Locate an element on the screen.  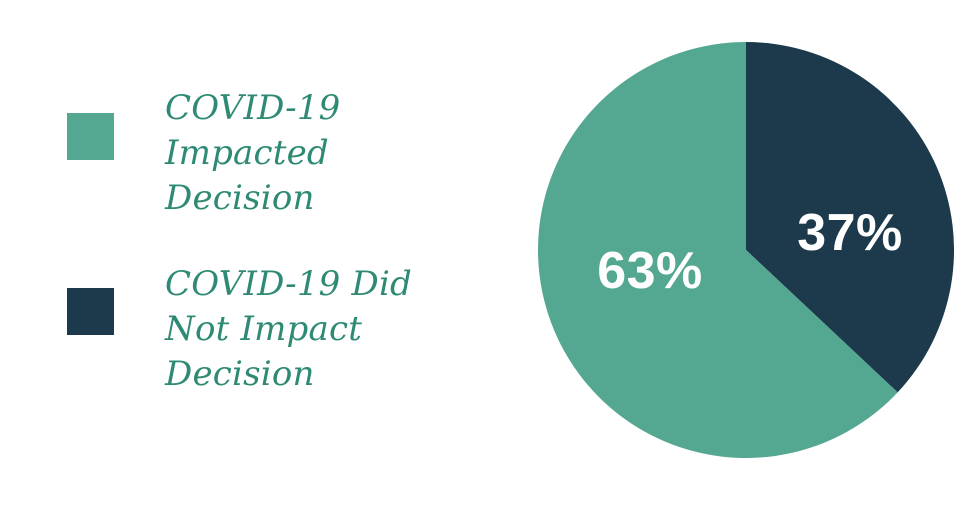
legend-swatch-not-impacted is located at coordinates (90, 311).